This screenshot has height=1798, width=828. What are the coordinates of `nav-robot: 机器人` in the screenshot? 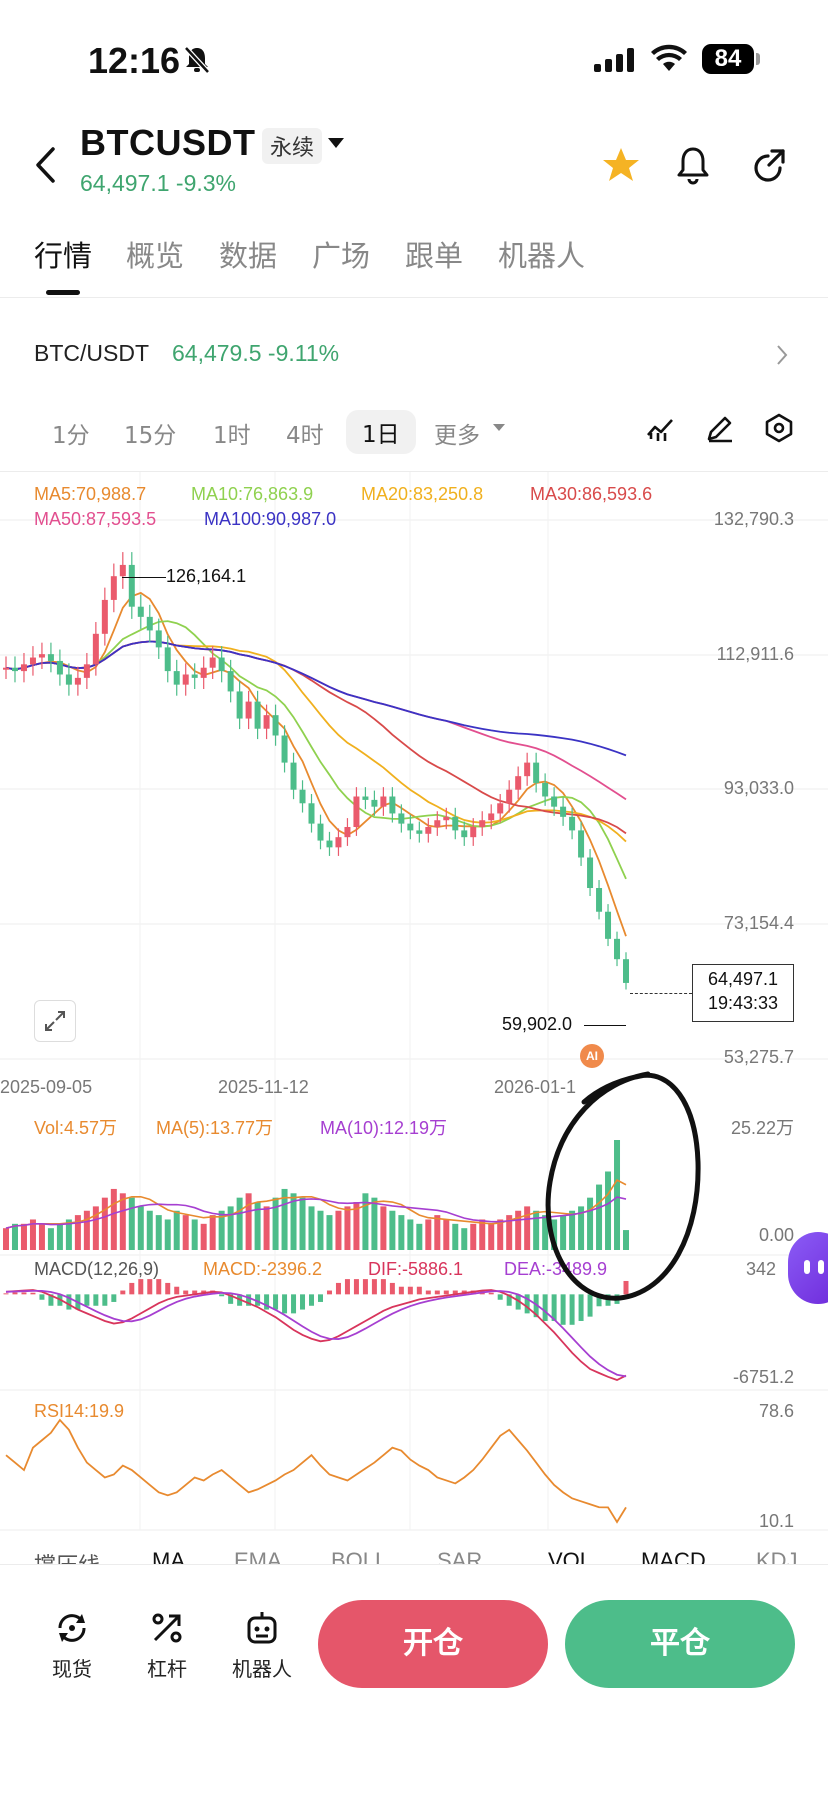 It's located at (262, 1645).